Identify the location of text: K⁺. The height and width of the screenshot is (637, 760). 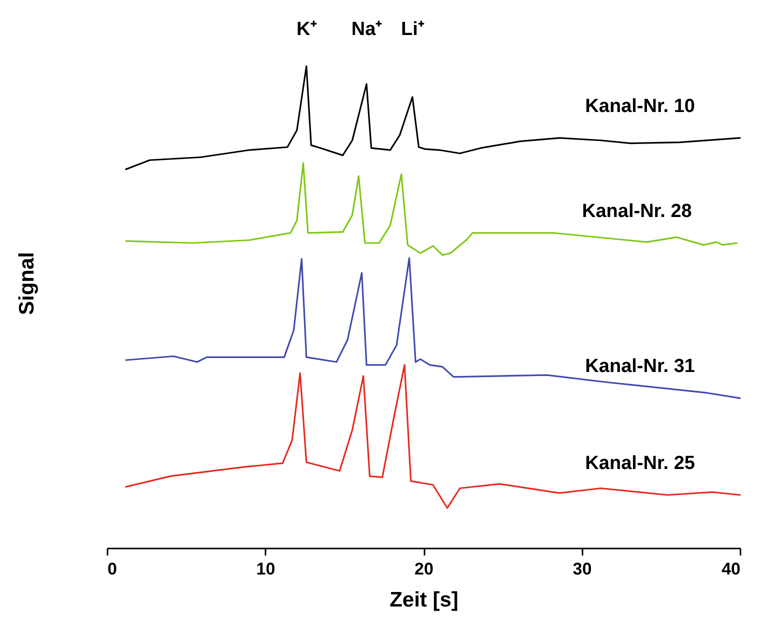
(307, 29).